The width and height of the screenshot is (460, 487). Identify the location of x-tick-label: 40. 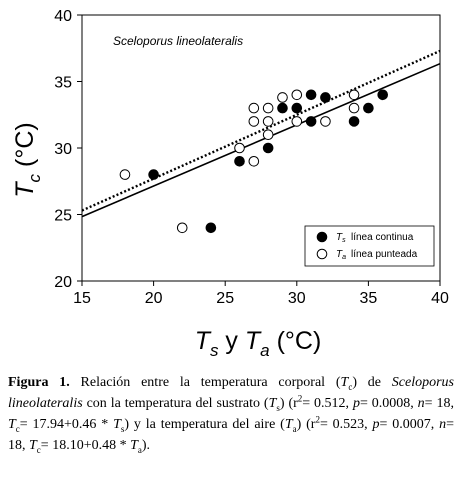
(440, 298).